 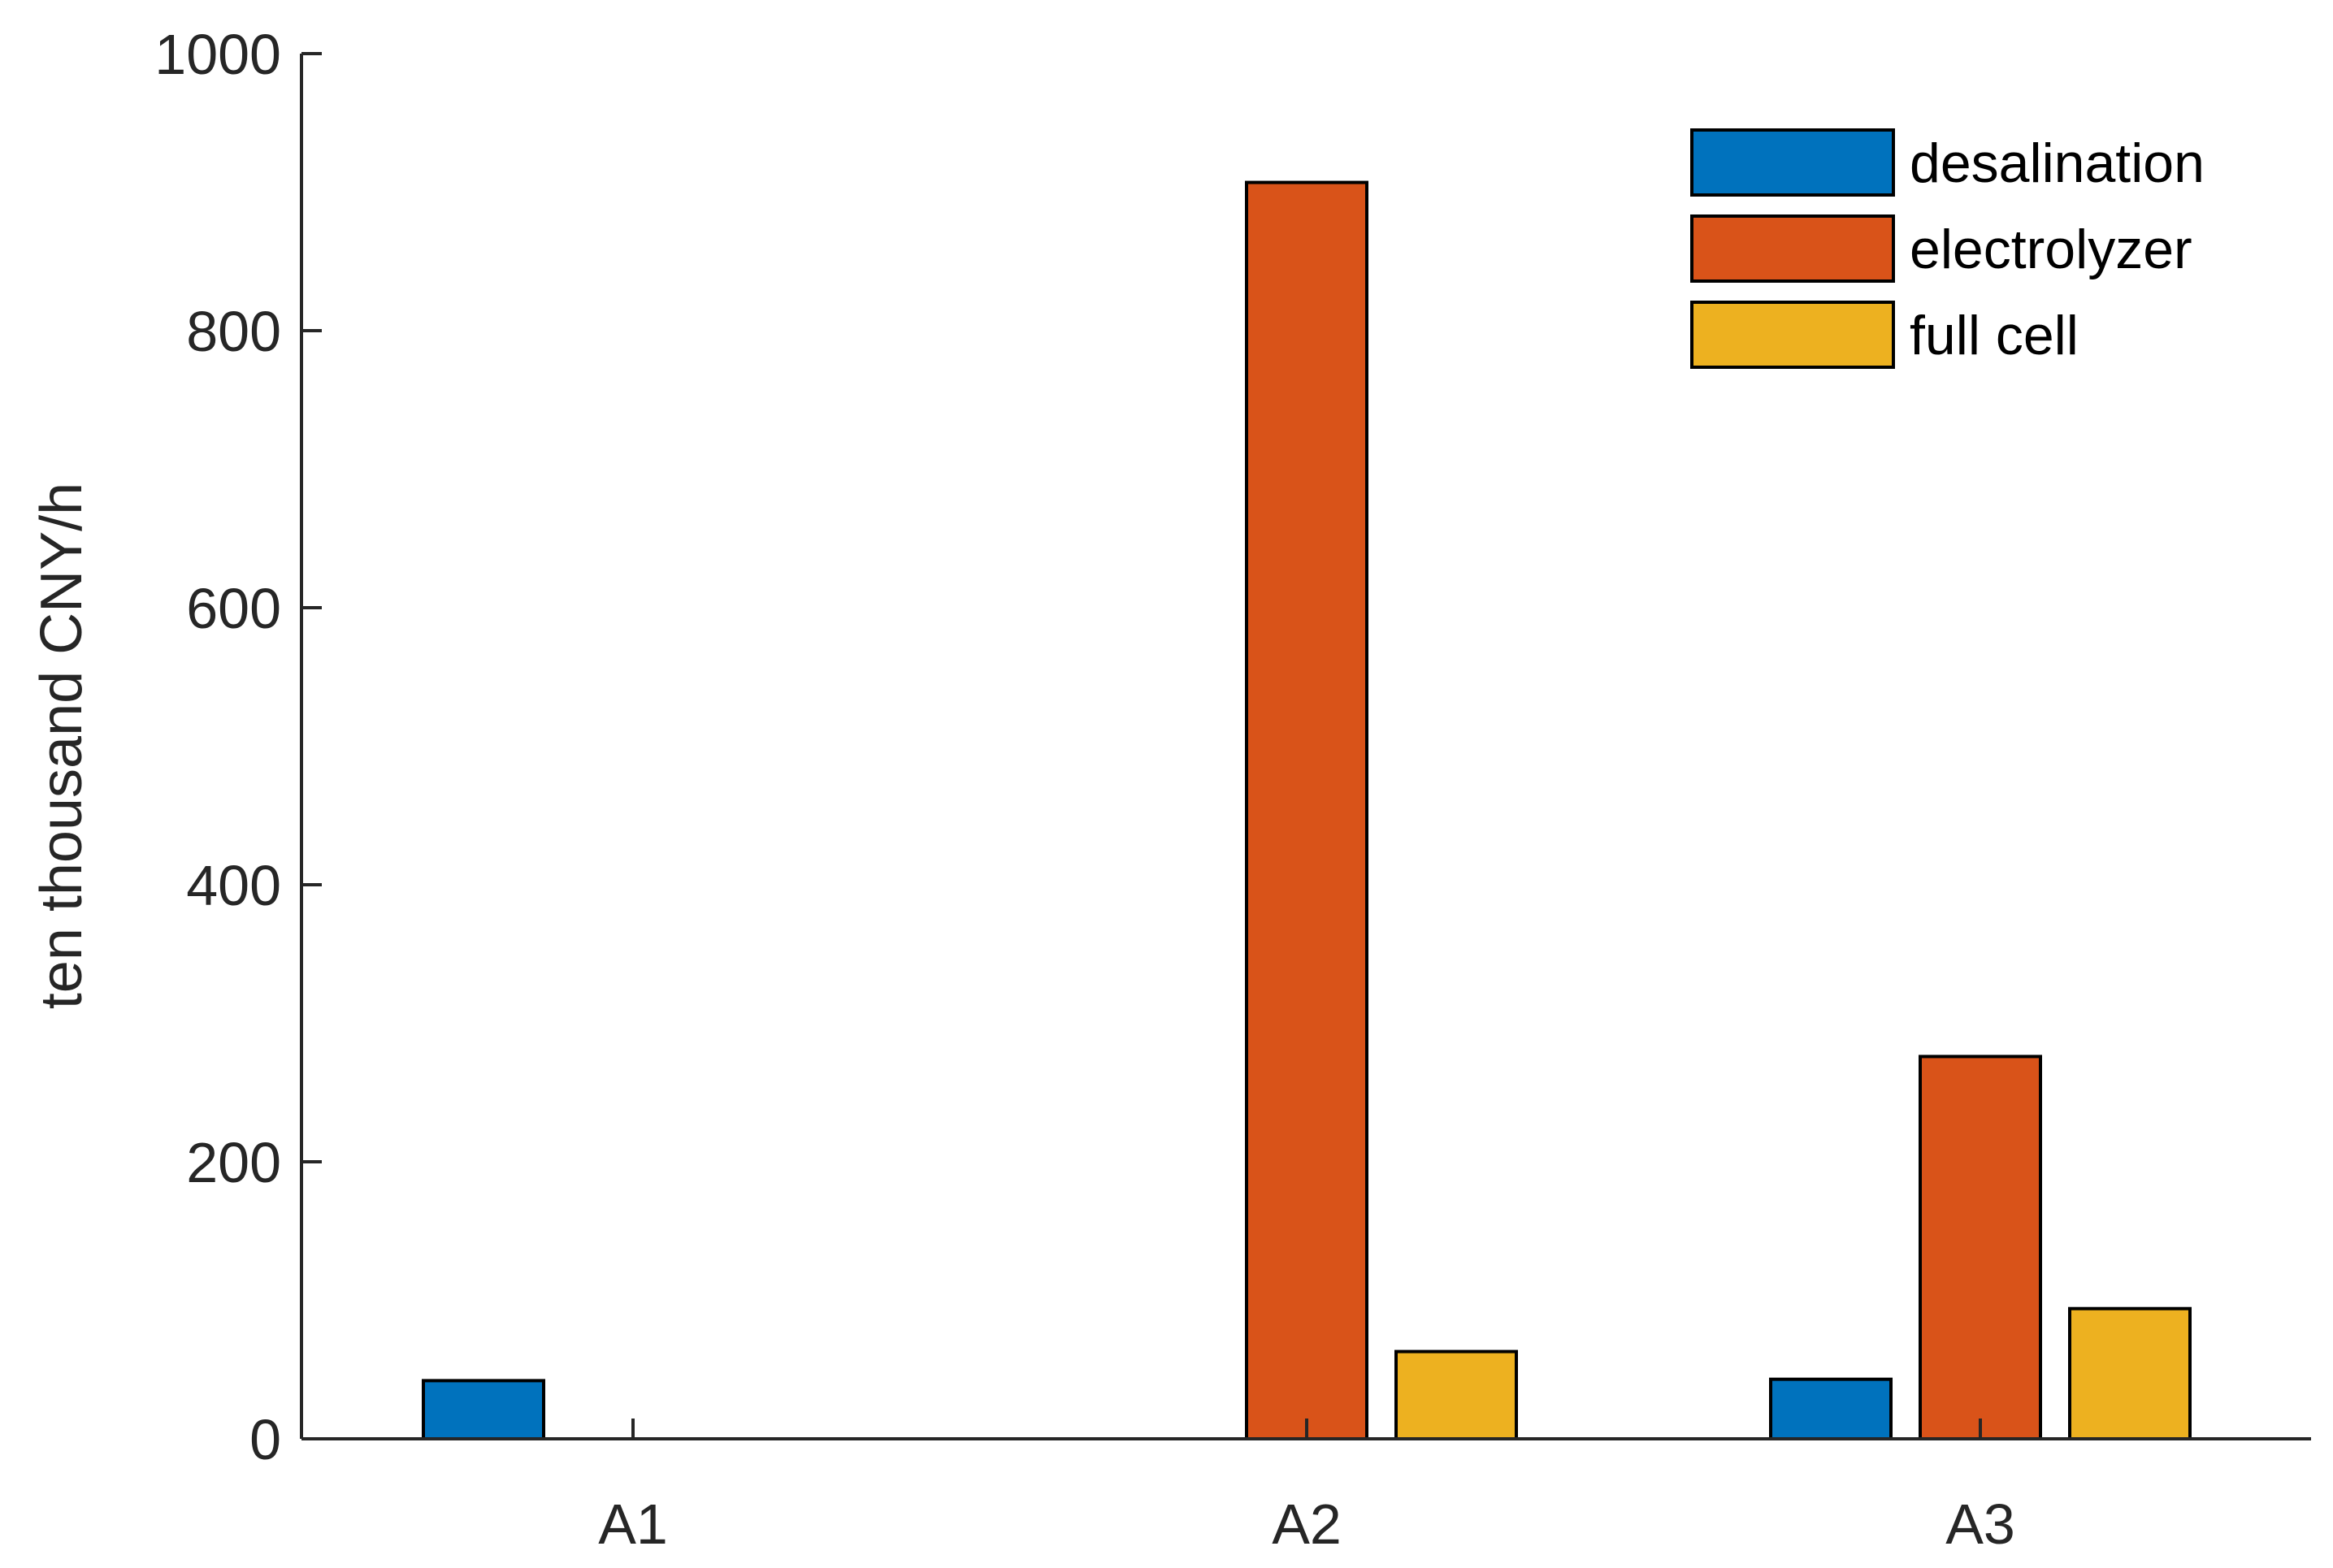 What do you see at coordinates (218, 747) in the screenshot?
I see `y-tick-labels: 0 200 400 600 800 1000` at bounding box center [218, 747].